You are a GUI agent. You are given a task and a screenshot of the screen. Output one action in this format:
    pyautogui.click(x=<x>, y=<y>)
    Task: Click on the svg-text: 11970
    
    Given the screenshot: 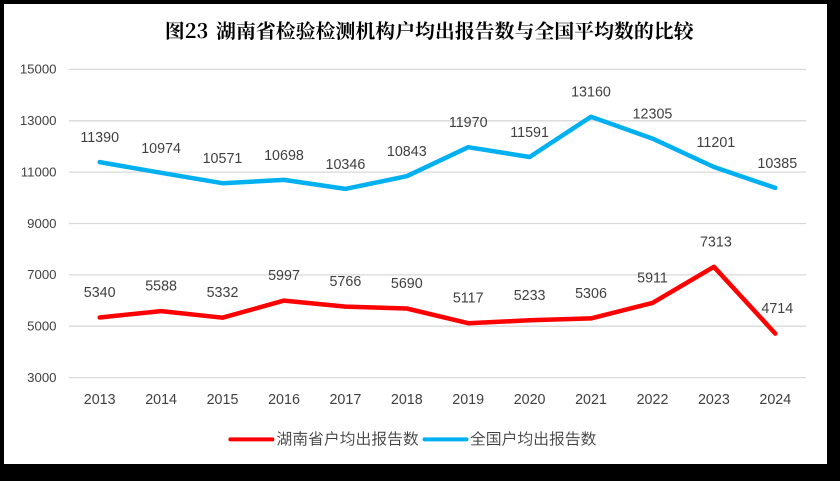 What is the action you would take?
    pyautogui.click(x=468, y=123)
    